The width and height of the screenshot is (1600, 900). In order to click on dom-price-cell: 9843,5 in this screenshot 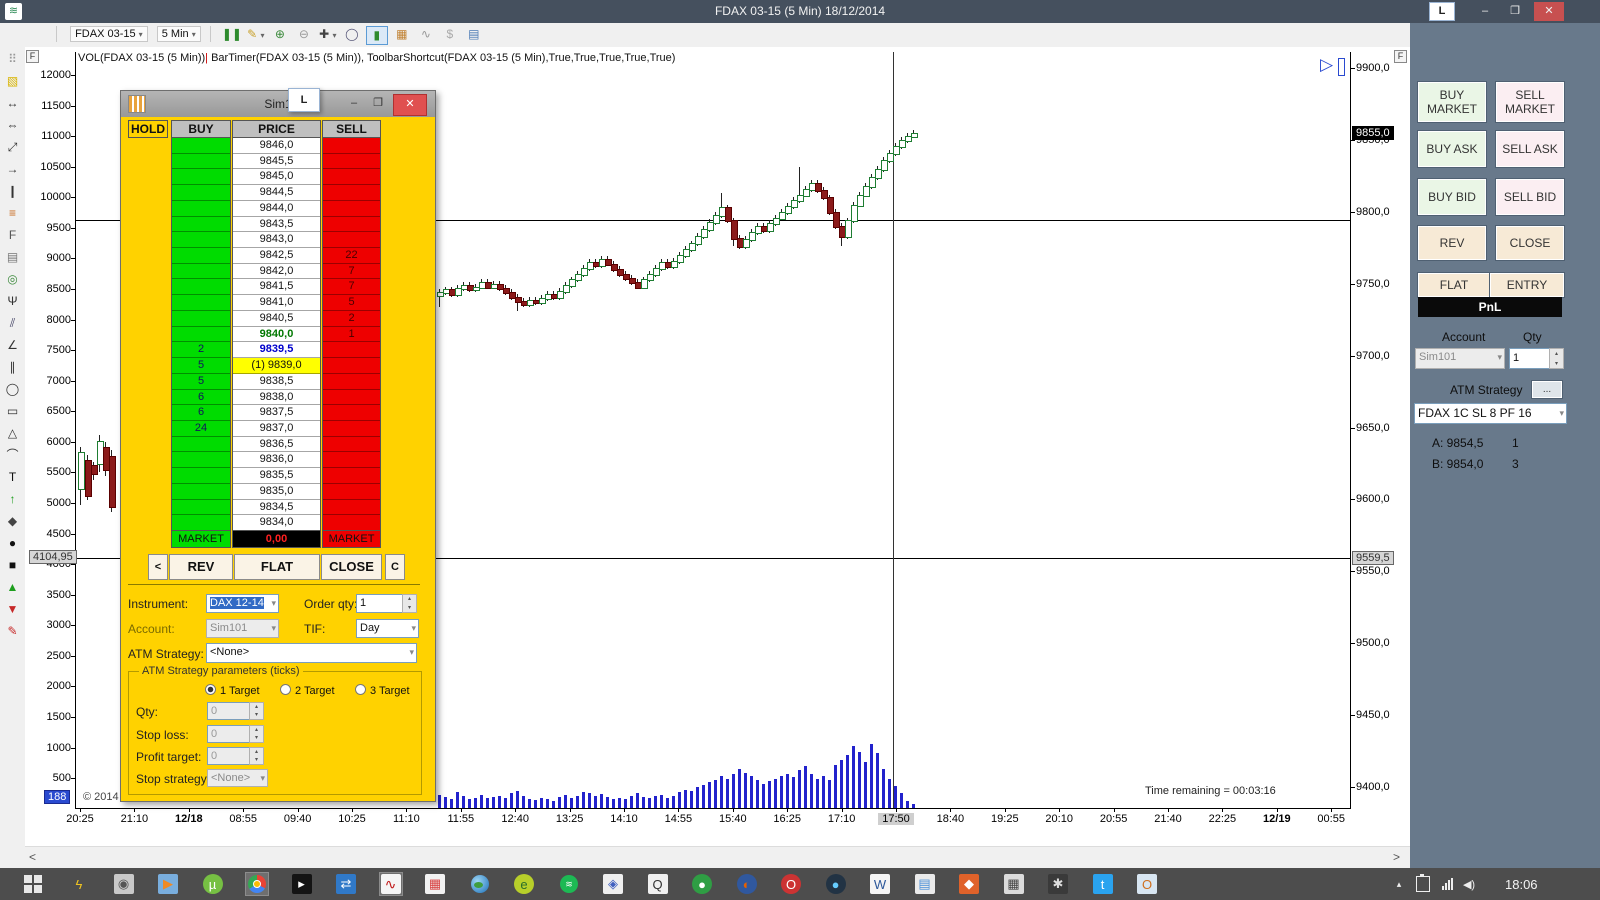, I will do `click(276, 225)`.